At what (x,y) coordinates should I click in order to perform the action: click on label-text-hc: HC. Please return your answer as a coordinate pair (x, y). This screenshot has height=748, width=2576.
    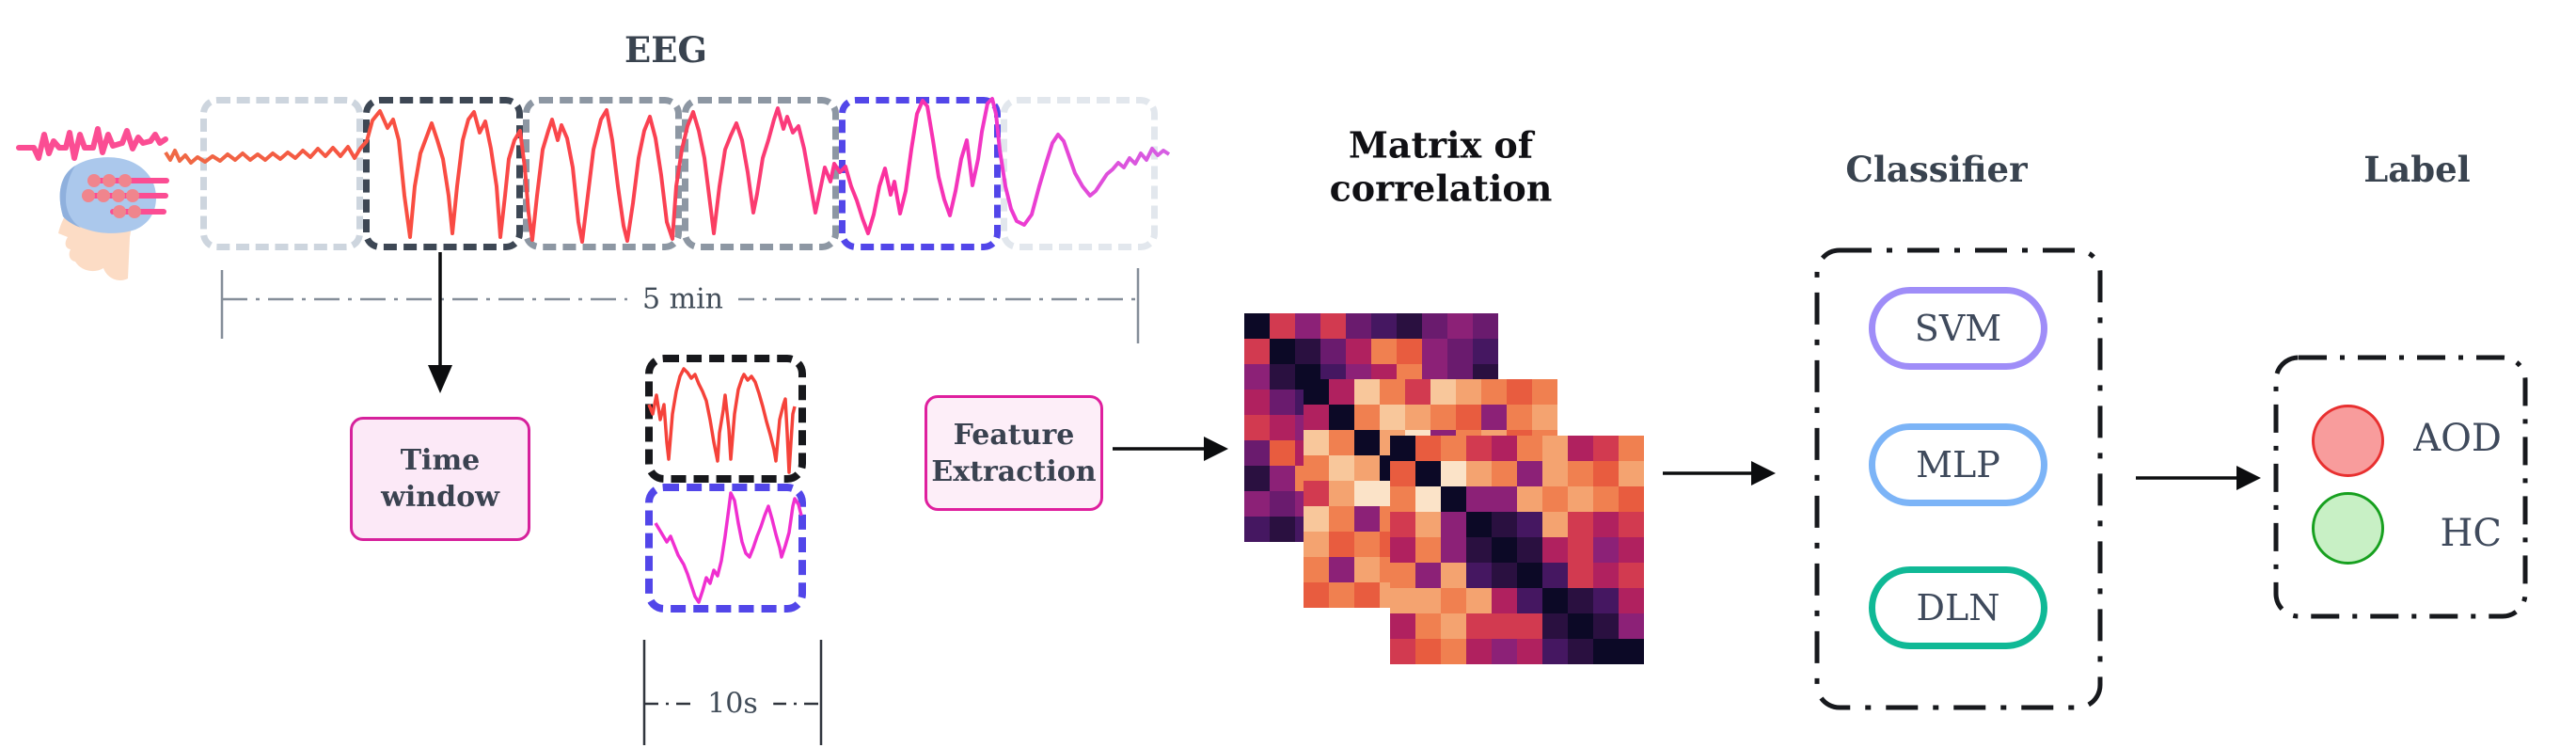
    Looking at the image, I should click on (2471, 533).